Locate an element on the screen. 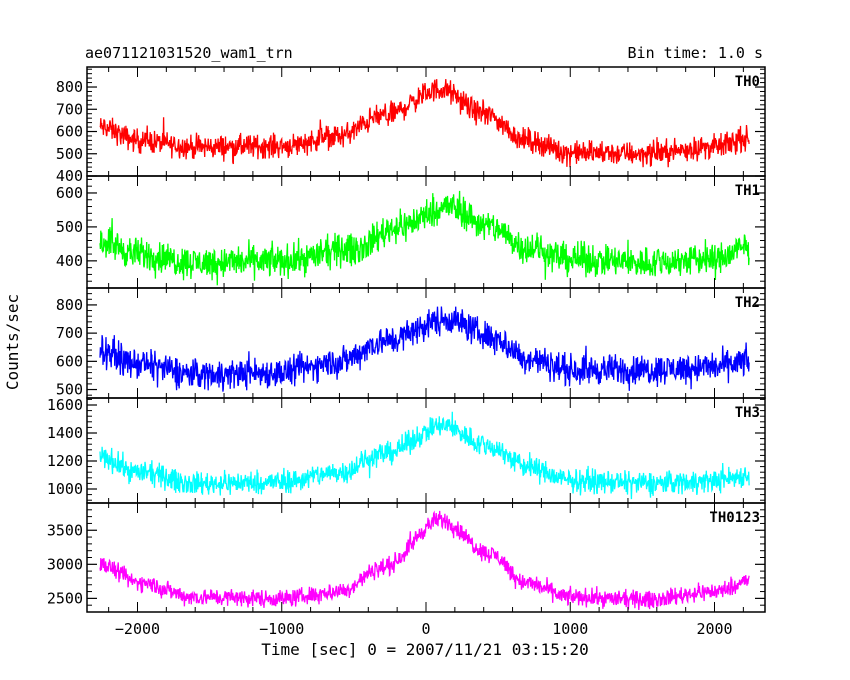 The image size is (850, 680). y-tick-label: 1400 is located at coordinates (65, 433).